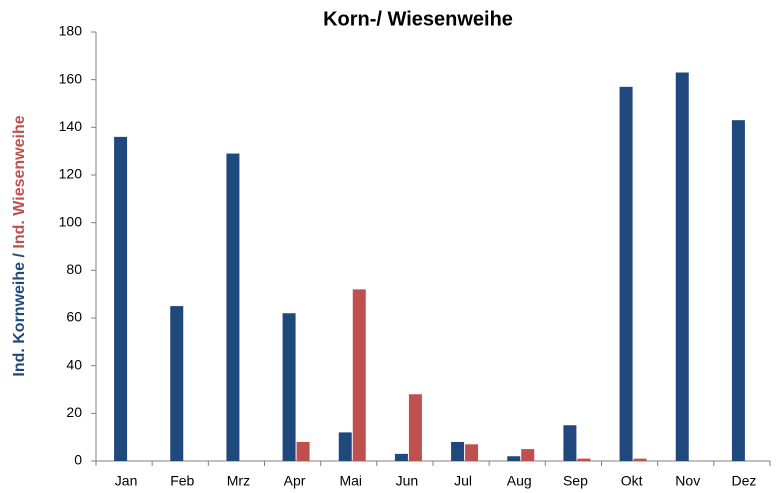  I want to click on x-tick-label: Okt, so click(632, 481).